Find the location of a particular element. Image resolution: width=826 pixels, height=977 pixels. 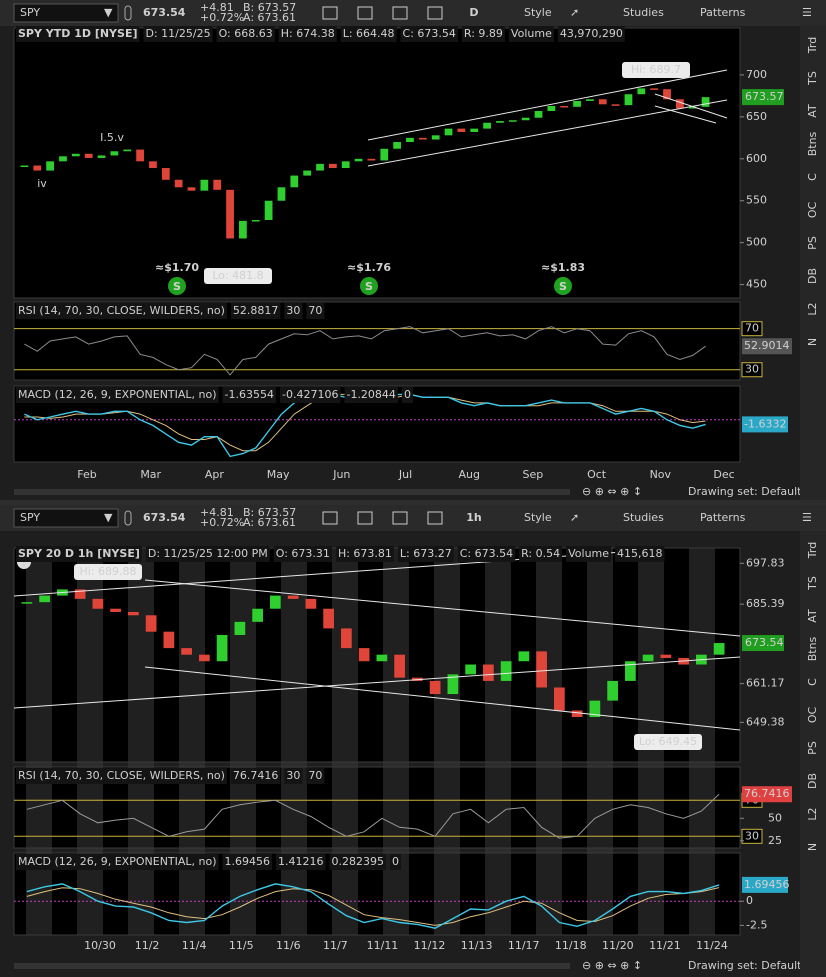

trendline is located at coordinates (547, 105).